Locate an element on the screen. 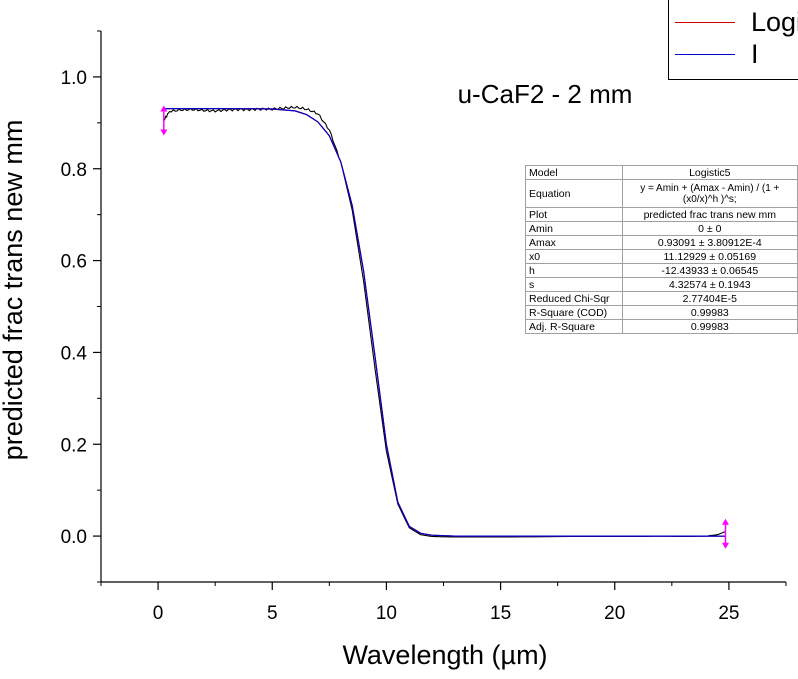  legend-label: Logi is located at coordinates (774, 21).